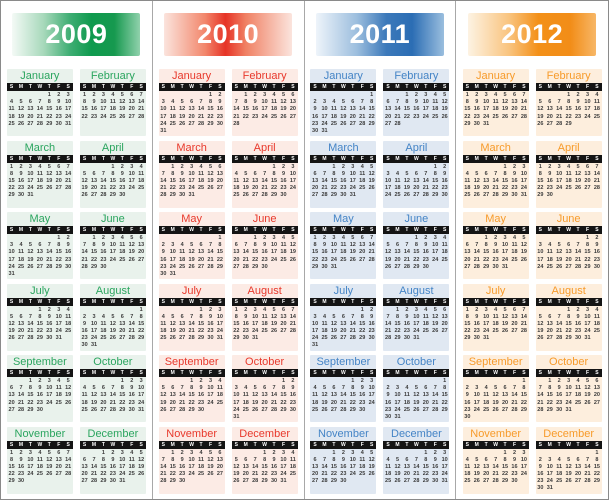 This screenshot has height=500, width=609. Describe the element at coordinates (568, 301) in the screenshot. I see `weekday-letter: W` at that location.